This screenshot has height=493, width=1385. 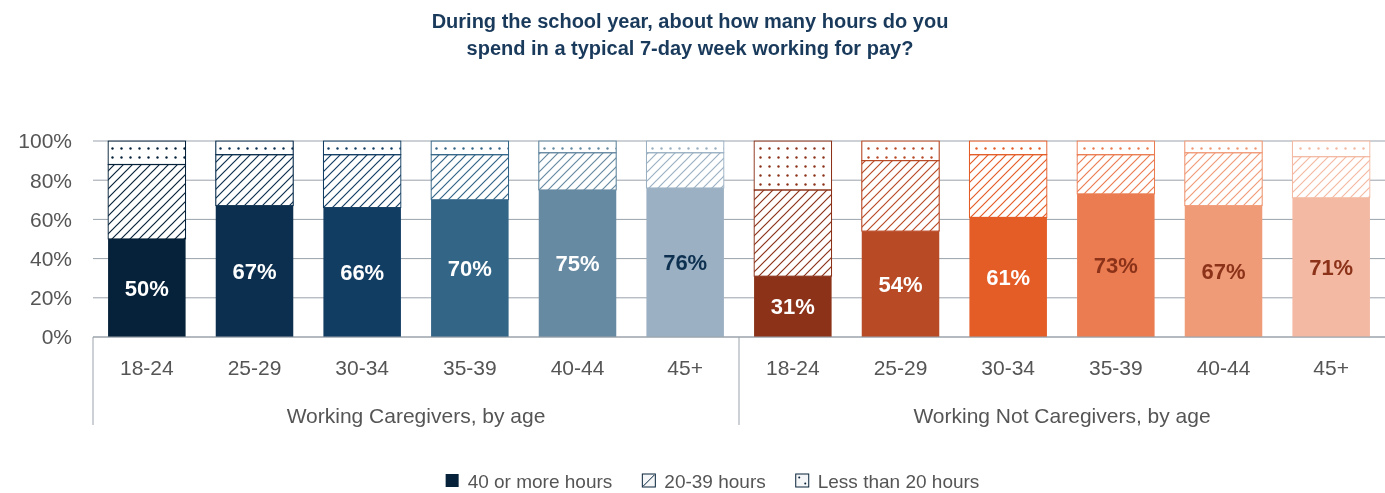 What do you see at coordinates (1115, 266) in the screenshot?
I see `data-label: 73%` at bounding box center [1115, 266].